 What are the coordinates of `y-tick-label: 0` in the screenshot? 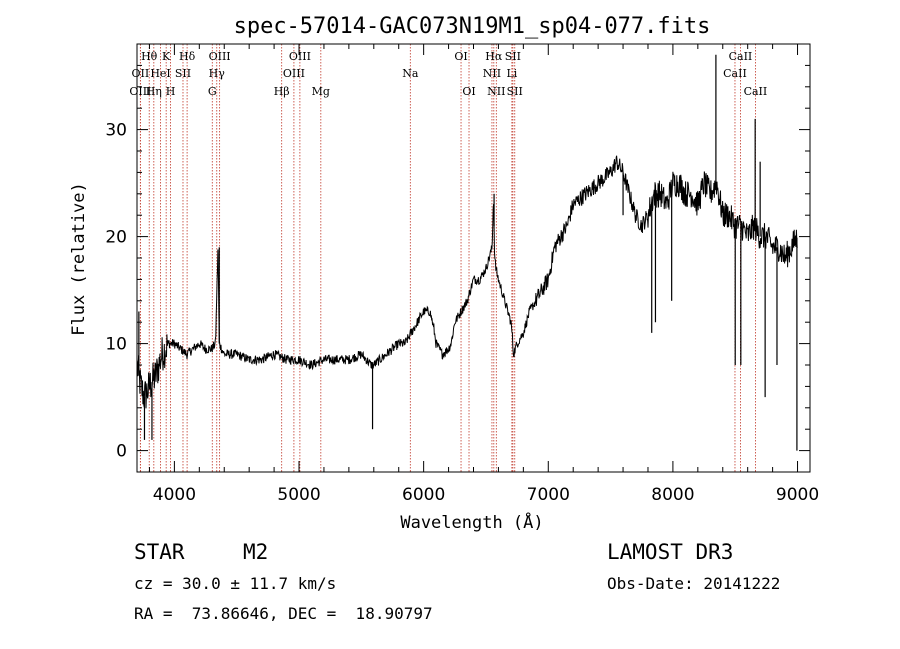 It's located at (121, 452).